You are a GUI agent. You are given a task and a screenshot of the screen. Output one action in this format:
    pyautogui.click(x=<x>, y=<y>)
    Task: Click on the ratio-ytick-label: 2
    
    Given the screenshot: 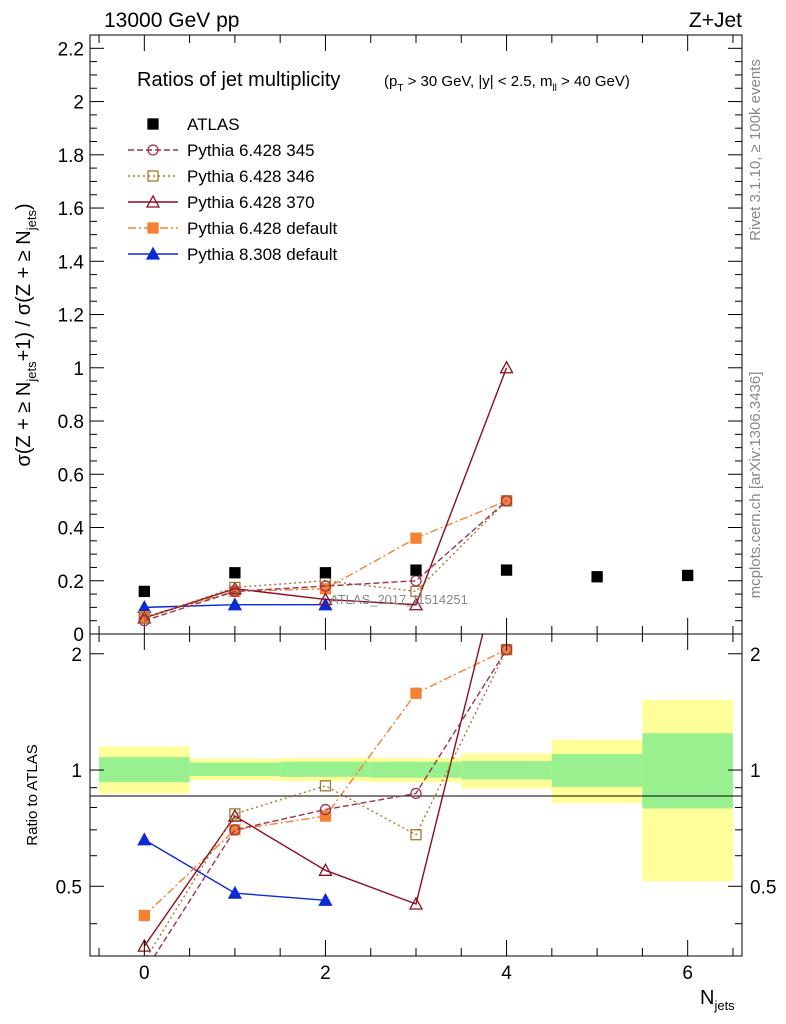 What is the action you would take?
    pyautogui.click(x=76, y=655)
    